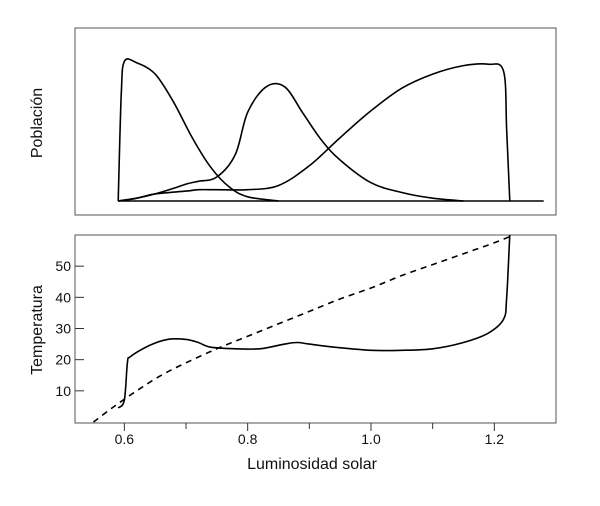 The width and height of the screenshot is (600, 506). What do you see at coordinates (63, 360) in the screenshot?
I see `y-tick-label: 20` at bounding box center [63, 360].